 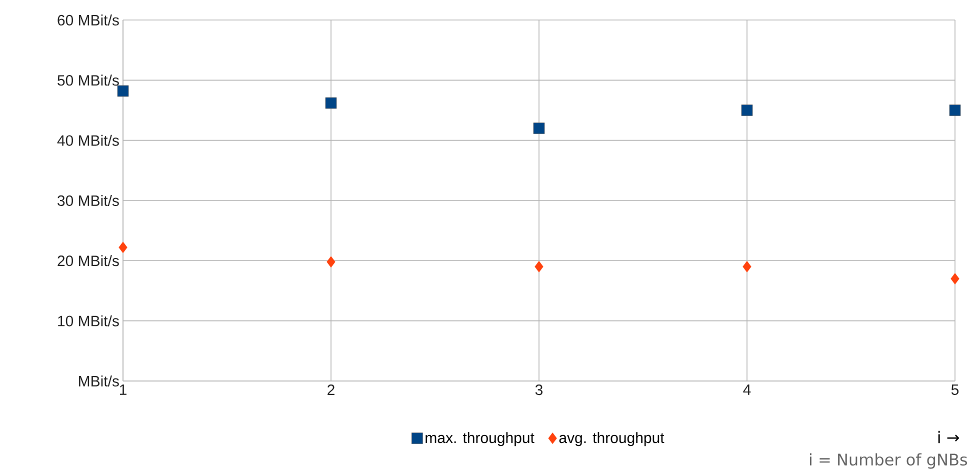 I want to click on x-tick-label: 2, so click(x=331, y=389).